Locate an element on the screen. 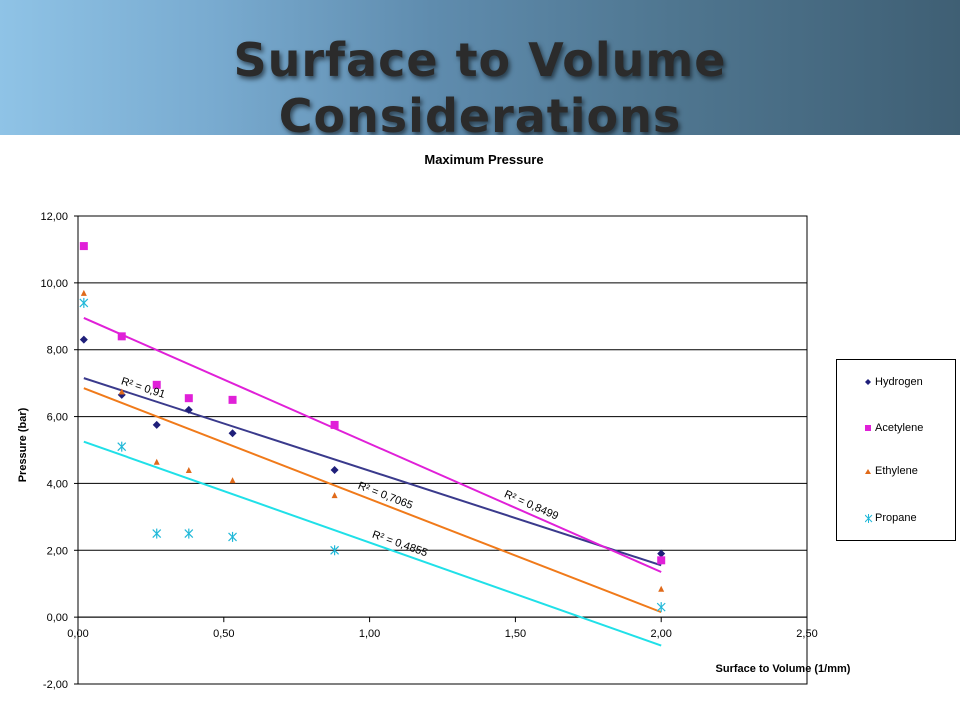 The width and height of the screenshot is (960, 720). slide-title-line1: Surface to Volume is located at coordinates (480, 60).